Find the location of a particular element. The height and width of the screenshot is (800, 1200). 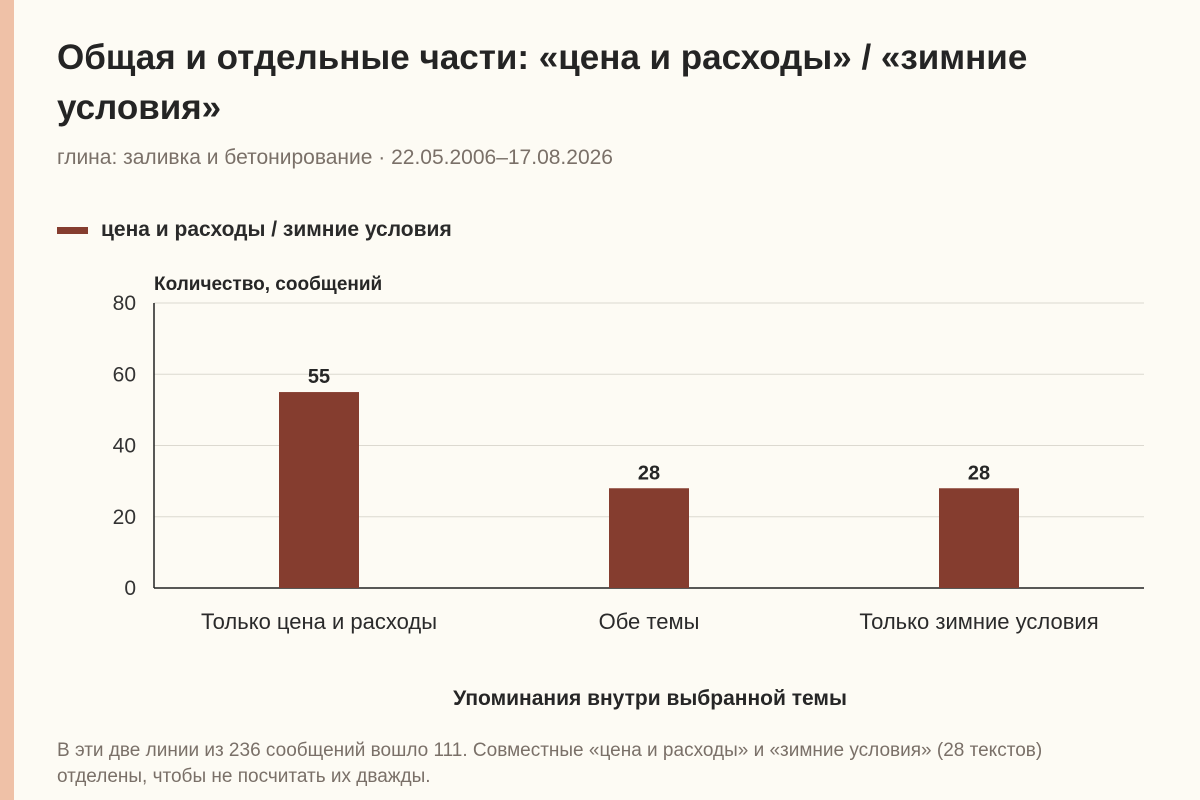

y-tick-label: 20 is located at coordinates (124, 517).